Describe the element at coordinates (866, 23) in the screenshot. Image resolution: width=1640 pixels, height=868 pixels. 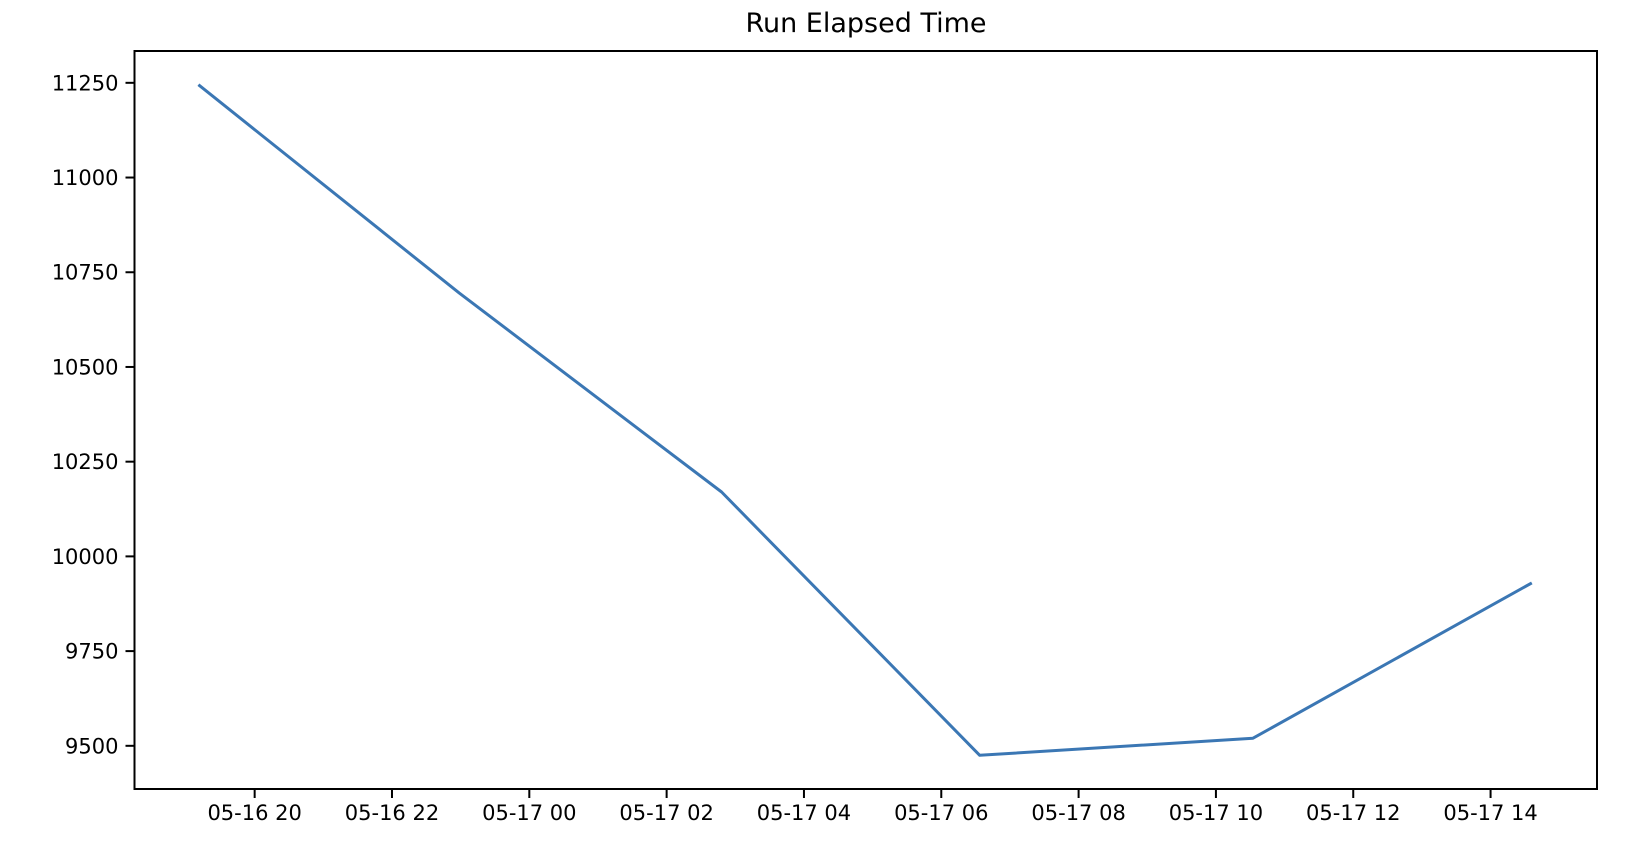
I see `chart-title: Run Elapsed Time` at that location.